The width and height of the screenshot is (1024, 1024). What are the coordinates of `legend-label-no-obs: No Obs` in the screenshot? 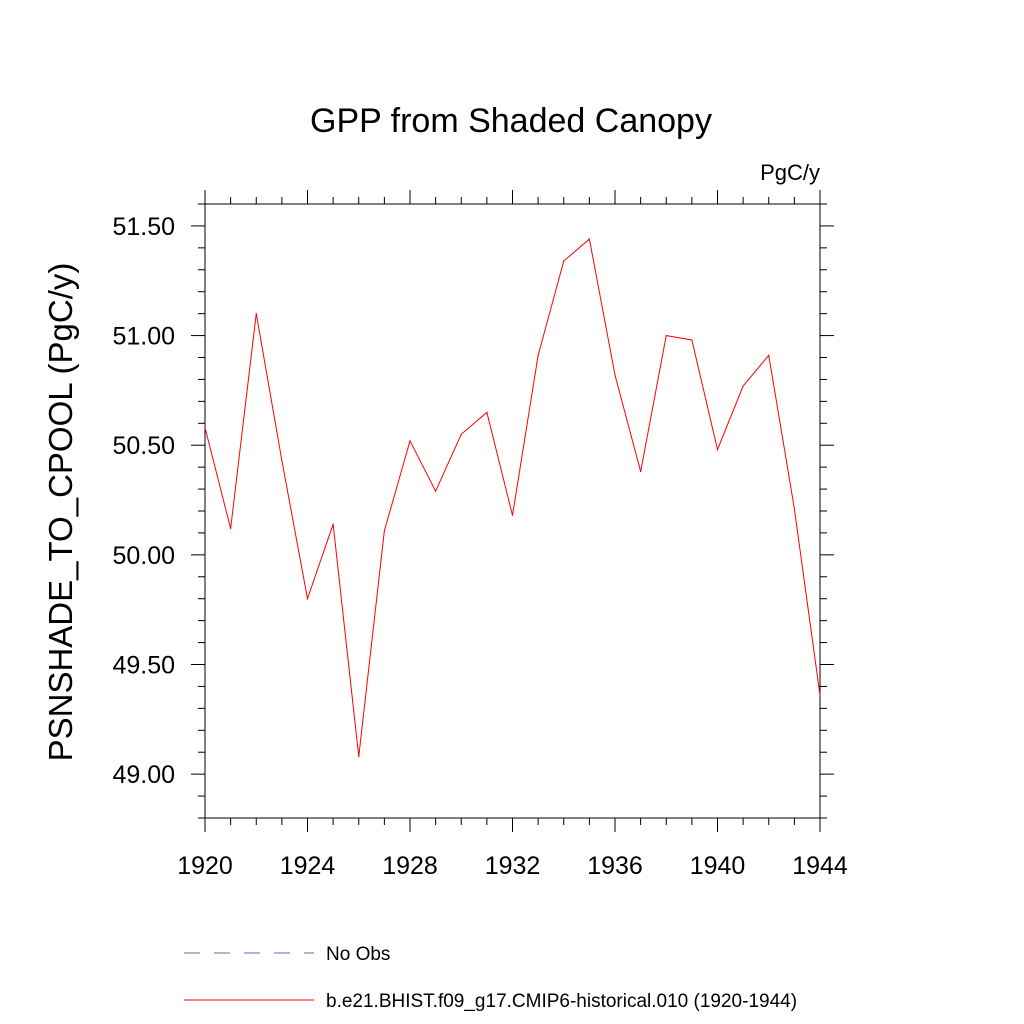 It's located at (358, 954).